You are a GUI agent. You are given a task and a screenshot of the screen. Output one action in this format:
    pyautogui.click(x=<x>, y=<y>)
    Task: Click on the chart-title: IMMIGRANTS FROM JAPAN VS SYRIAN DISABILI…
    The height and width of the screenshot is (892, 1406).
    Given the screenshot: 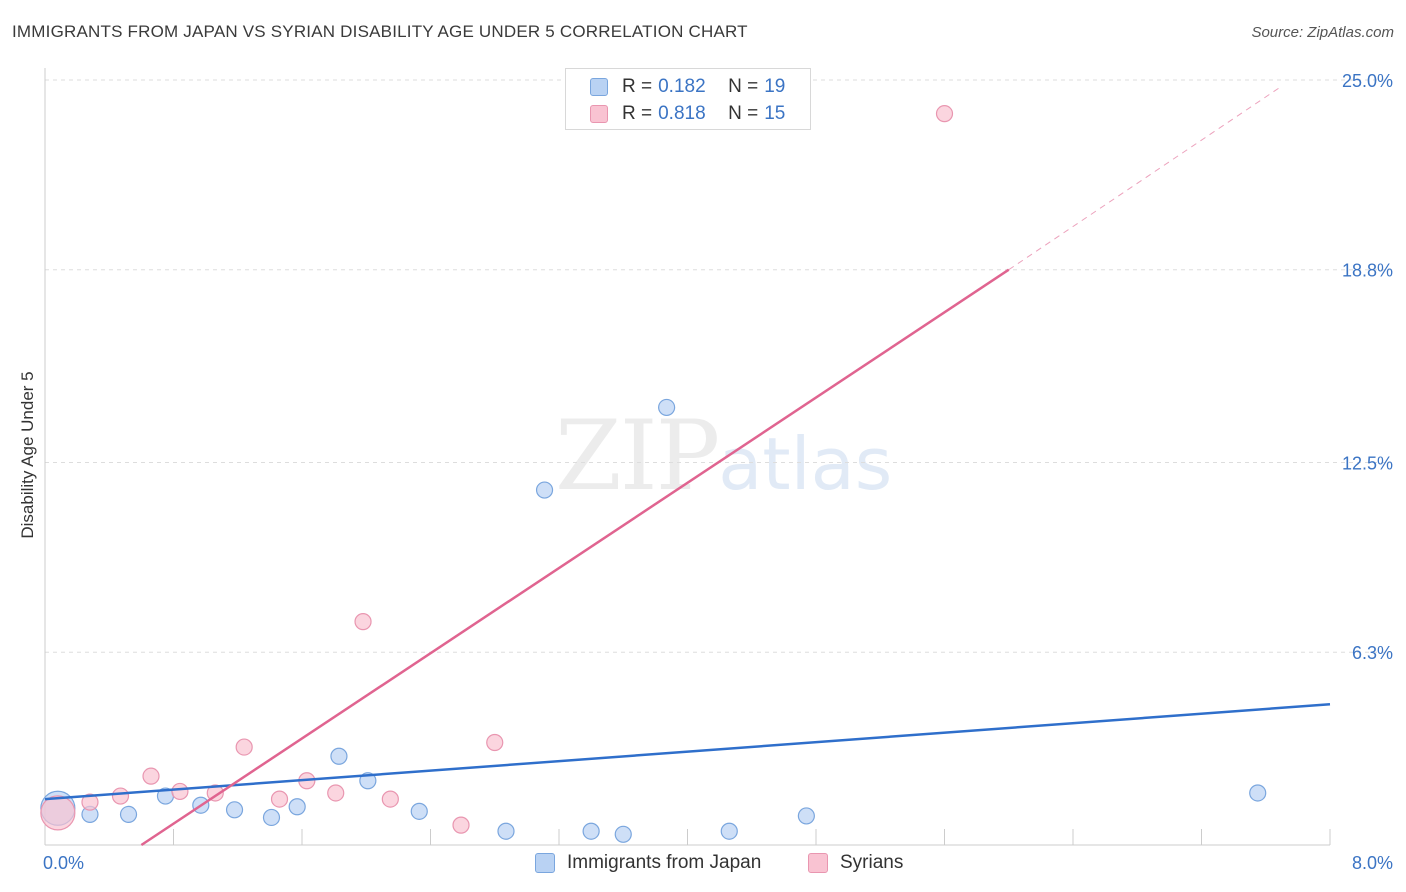 What is the action you would take?
    pyautogui.click(x=380, y=31)
    